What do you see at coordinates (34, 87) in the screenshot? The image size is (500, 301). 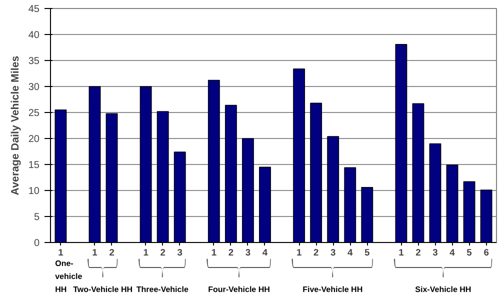 I see `y-tick-label: 30` at bounding box center [34, 87].